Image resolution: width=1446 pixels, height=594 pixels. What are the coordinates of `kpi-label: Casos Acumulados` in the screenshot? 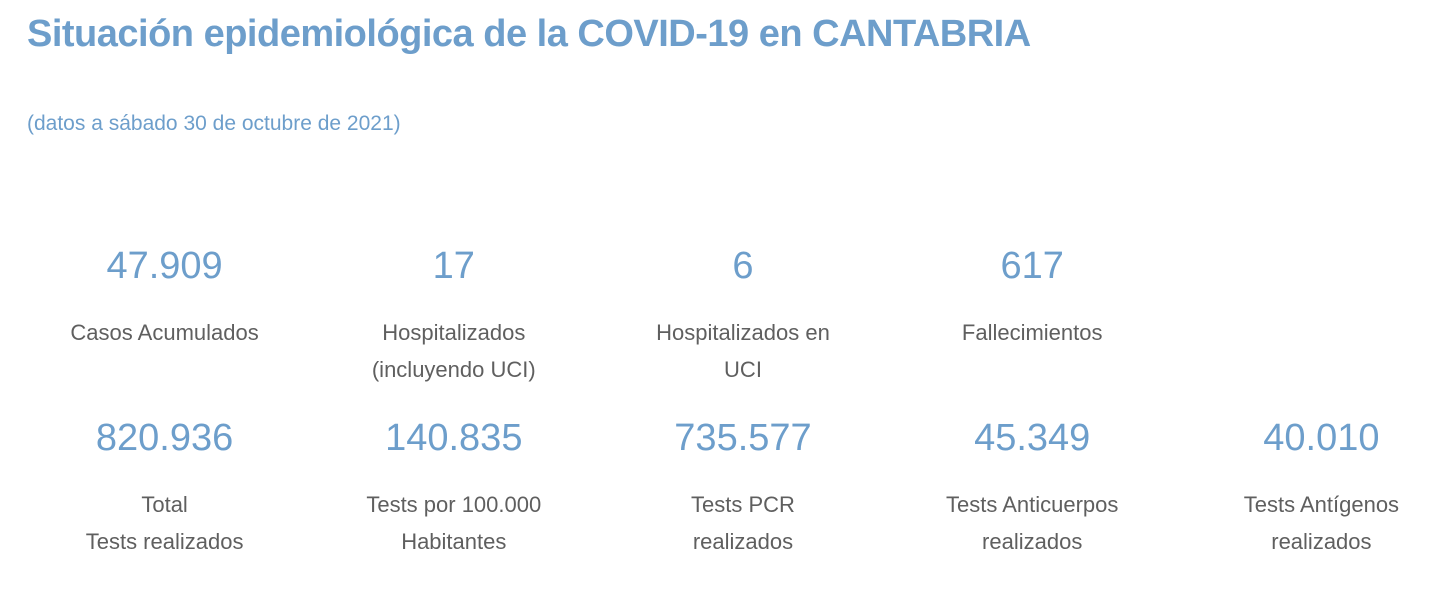 It's located at (164, 332).